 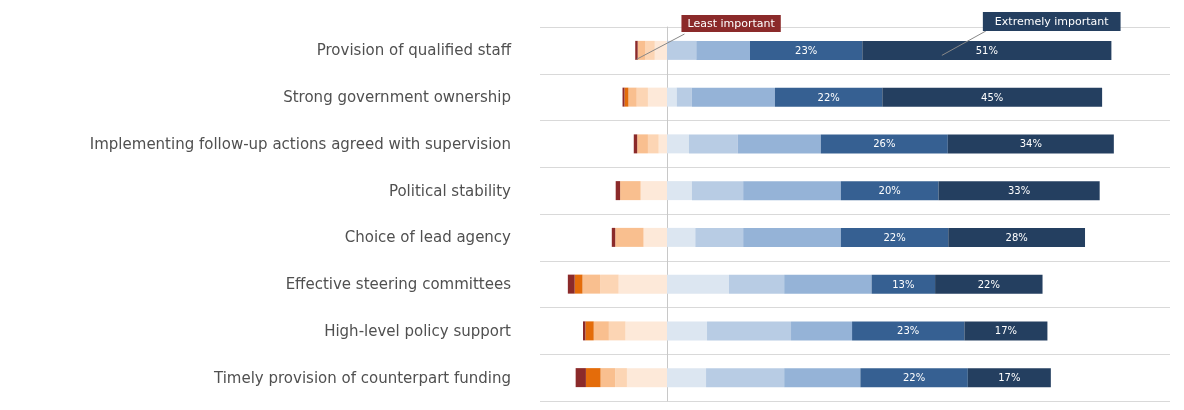 What do you see at coordinates (414, 50) in the screenshot?
I see `y-tick-label: Provision of qualified staff` at bounding box center [414, 50].